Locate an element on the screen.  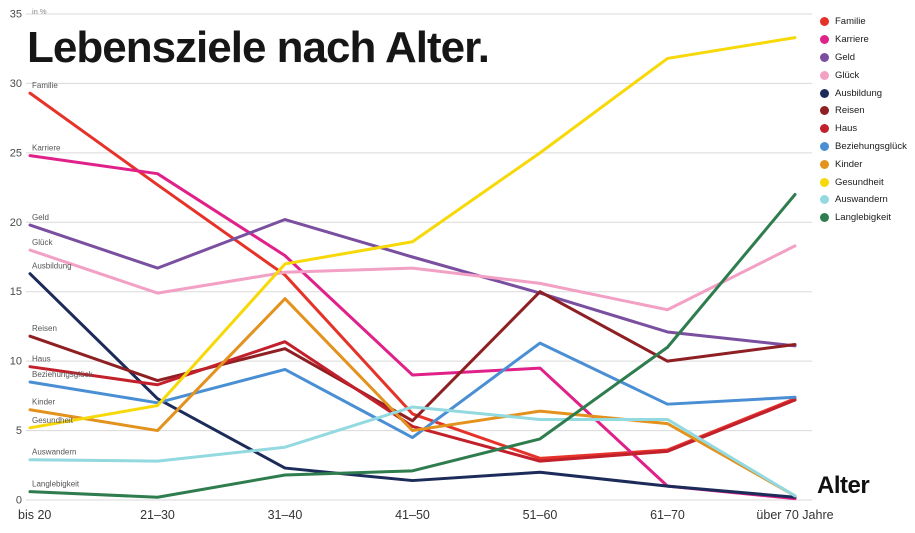
series-start-label-reisen: Reisen is located at coordinates (44, 328).